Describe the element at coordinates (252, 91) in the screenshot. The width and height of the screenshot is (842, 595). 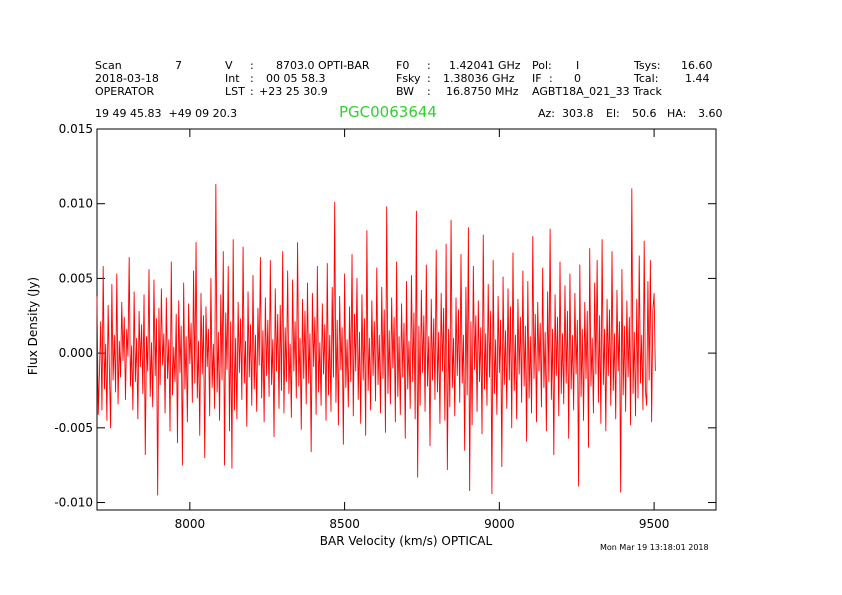
I see `lst-colon: :` at that location.